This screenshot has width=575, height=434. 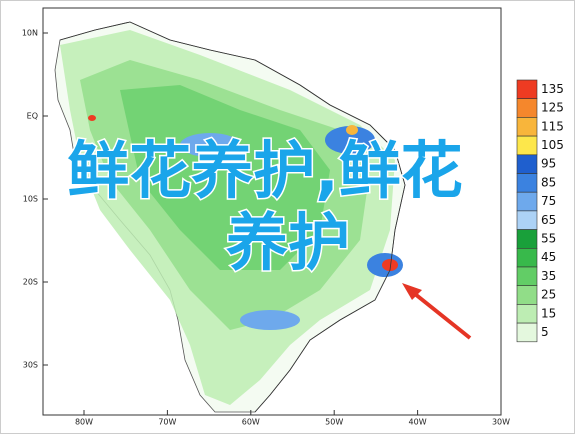 What do you see at coordinates (412, 291) in the screenshot?
I see `arrow-head` at bounding box center [412, 291].